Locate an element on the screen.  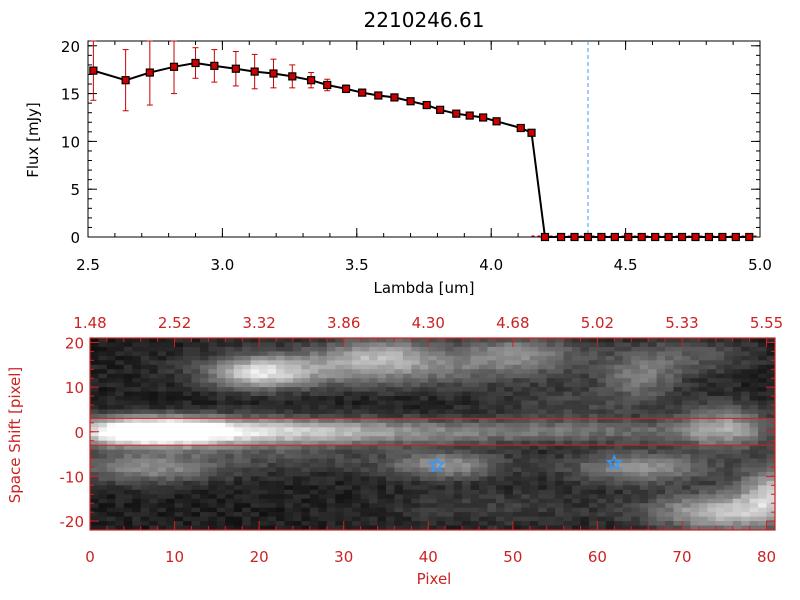
x-tick-label: 80 is located at coordinates (766, 557).